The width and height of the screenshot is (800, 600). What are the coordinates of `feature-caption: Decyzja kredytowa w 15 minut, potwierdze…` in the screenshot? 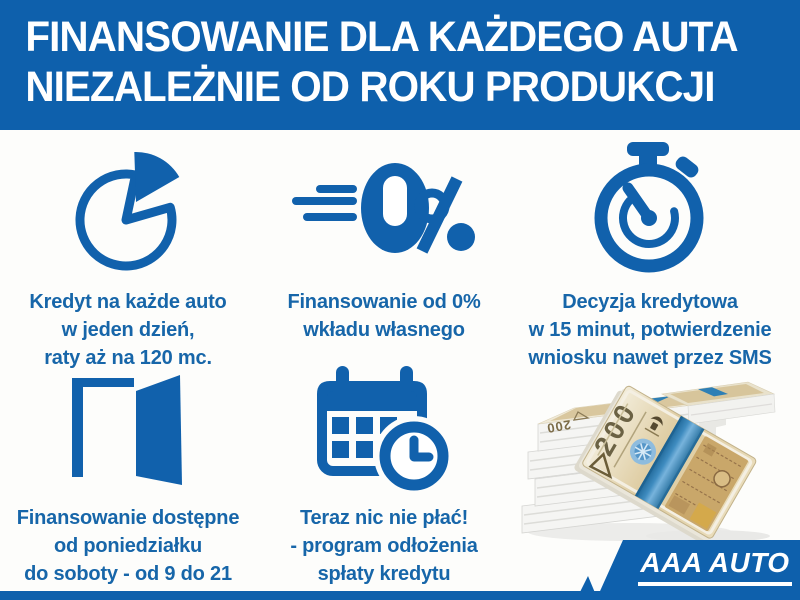 It's located at (650, 330).